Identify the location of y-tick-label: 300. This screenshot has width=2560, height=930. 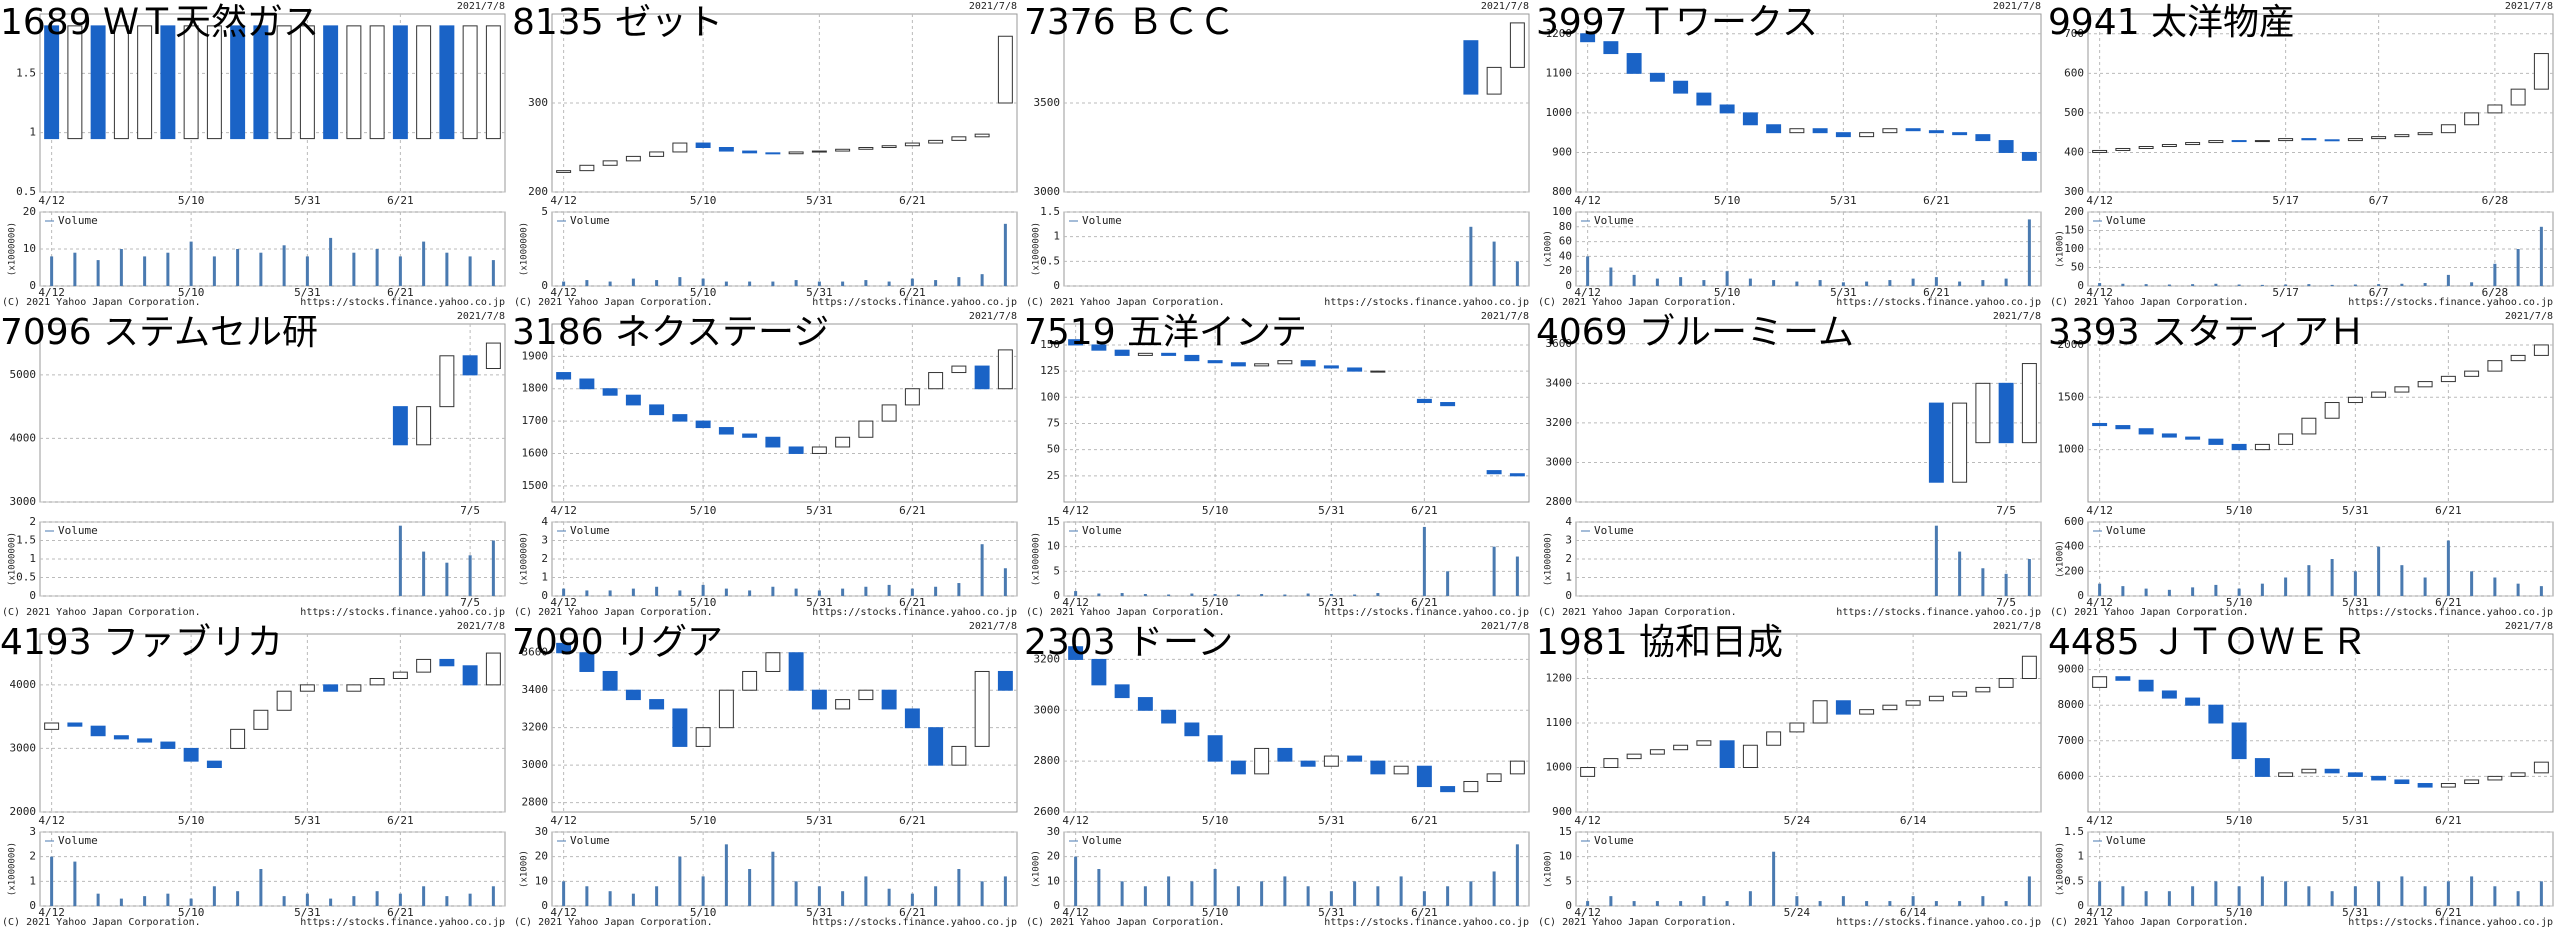
(2074, 191).